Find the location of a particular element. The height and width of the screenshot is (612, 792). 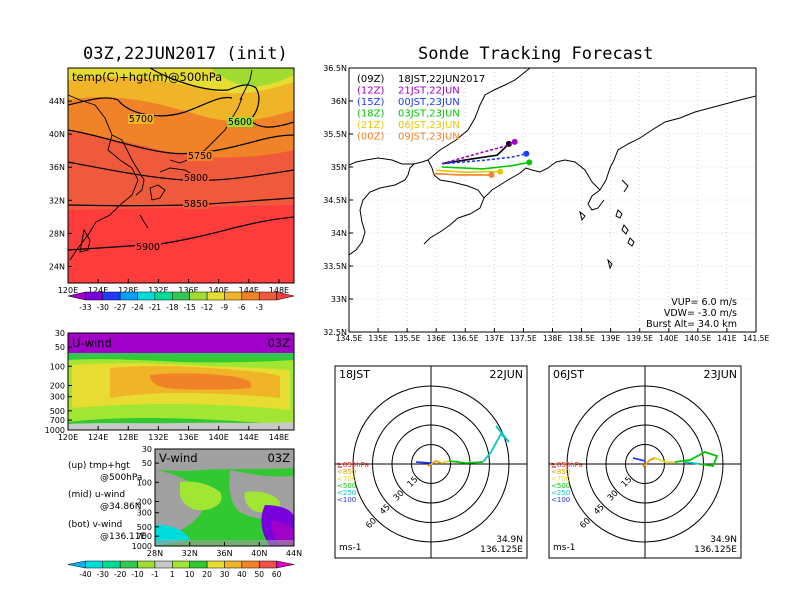

note-line: @136.11E is located at coordinates (123, 537).